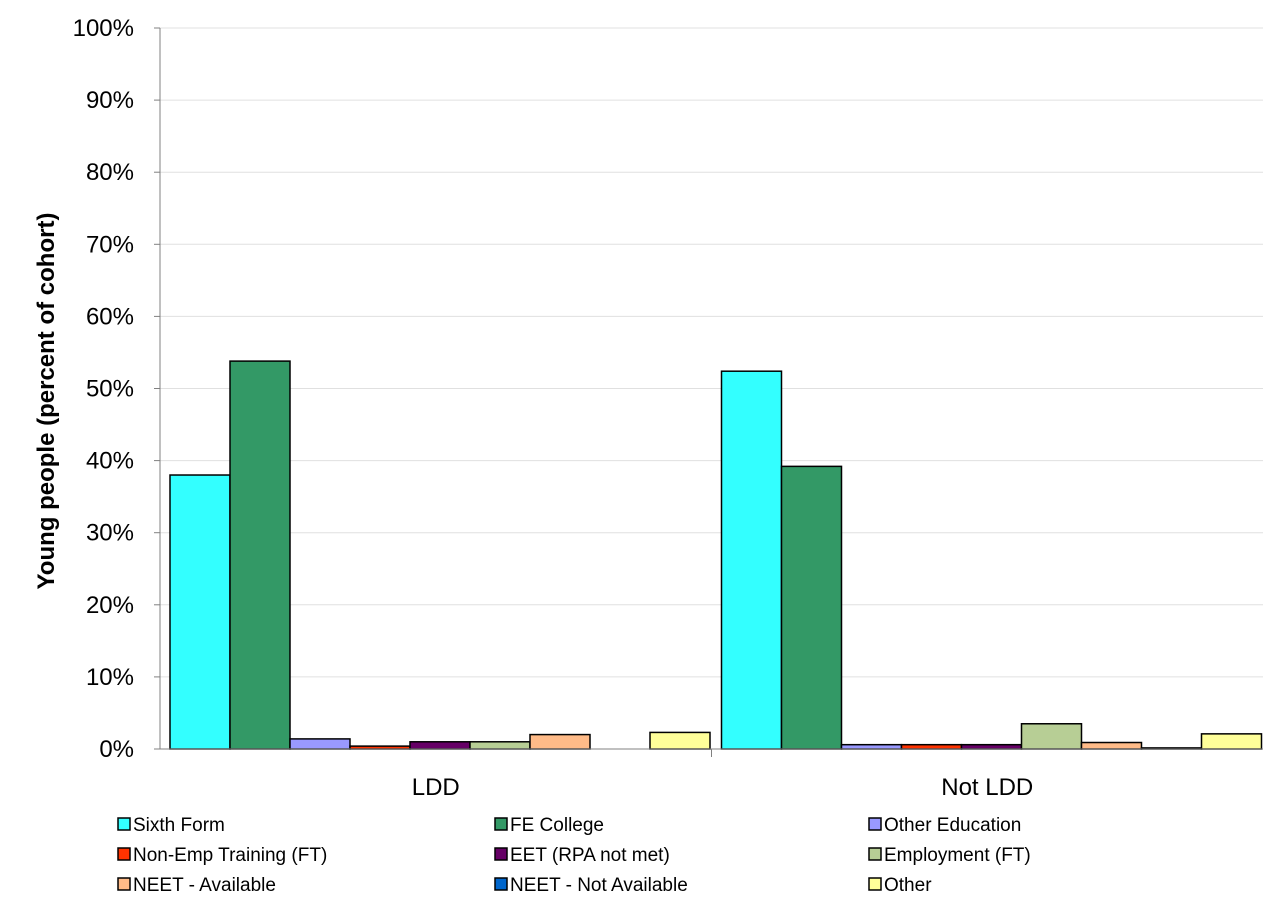 This screenshot has width=1263, height=901. What do you see at coordinates (957, 855) in the screenshot?
I see `legend-label: Employment (FT)` at bounding box center [957, 855].